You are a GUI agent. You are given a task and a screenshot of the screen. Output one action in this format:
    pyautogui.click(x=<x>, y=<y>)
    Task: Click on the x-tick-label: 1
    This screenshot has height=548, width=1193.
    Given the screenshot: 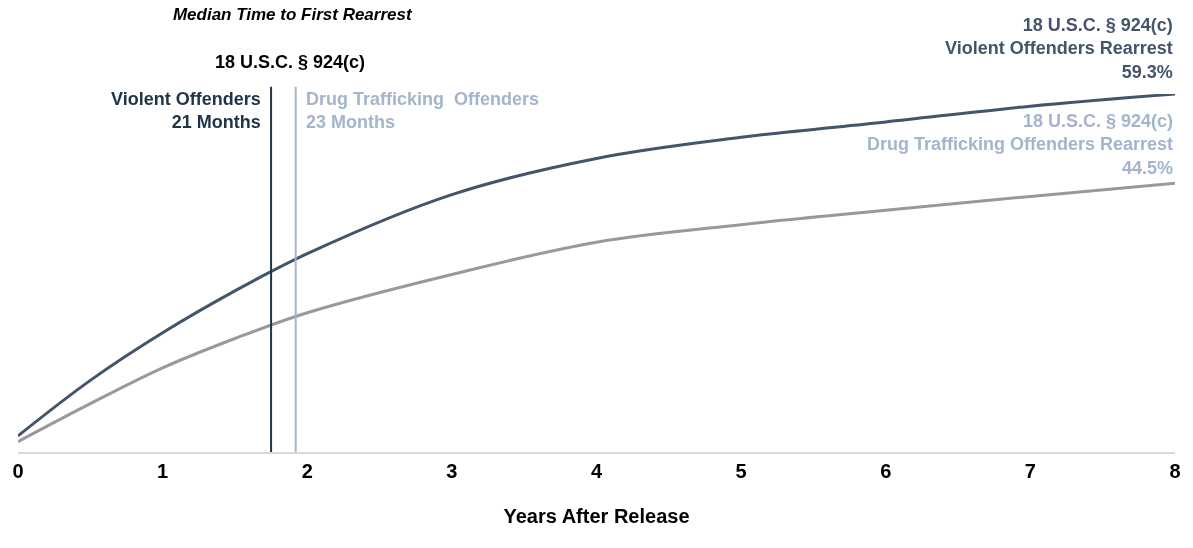 What is the action you would take?
    pyautogui.click(x=163, y=470)
    